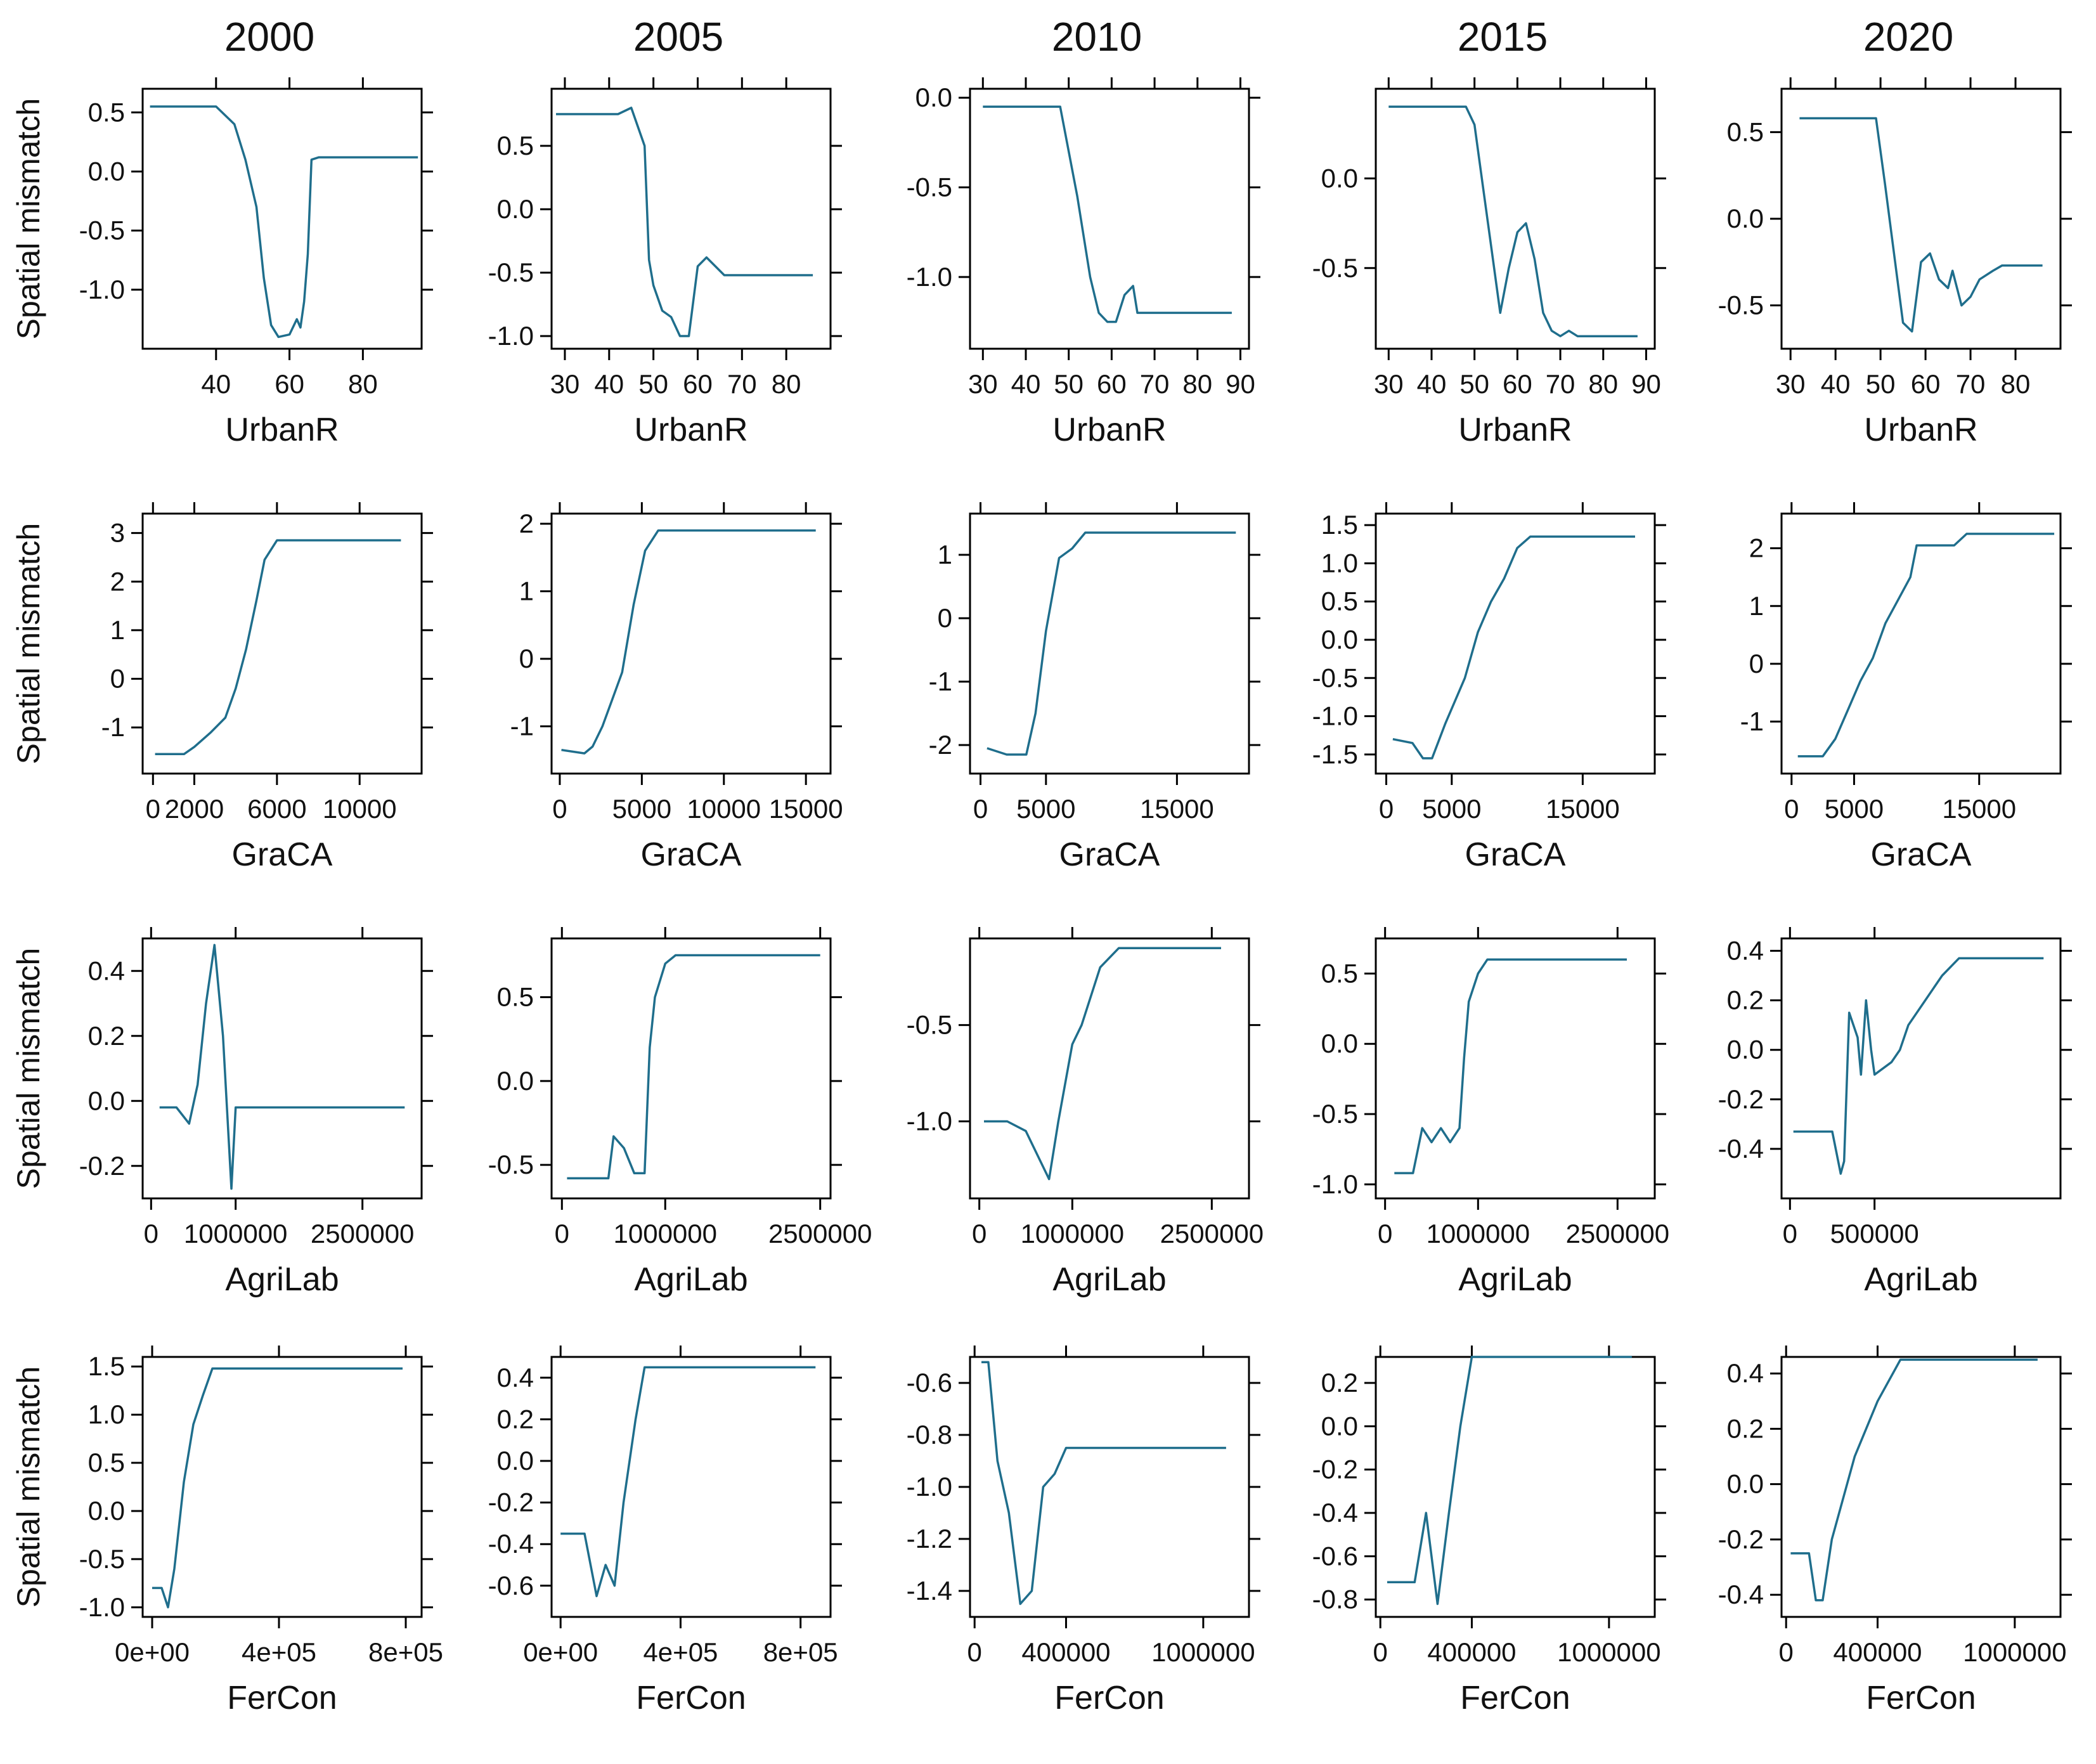  What do you see at coordinates (1340, 563) in the screenshot?
I see `y-tick-label: 1.0` at bounding box center [1340, 563].